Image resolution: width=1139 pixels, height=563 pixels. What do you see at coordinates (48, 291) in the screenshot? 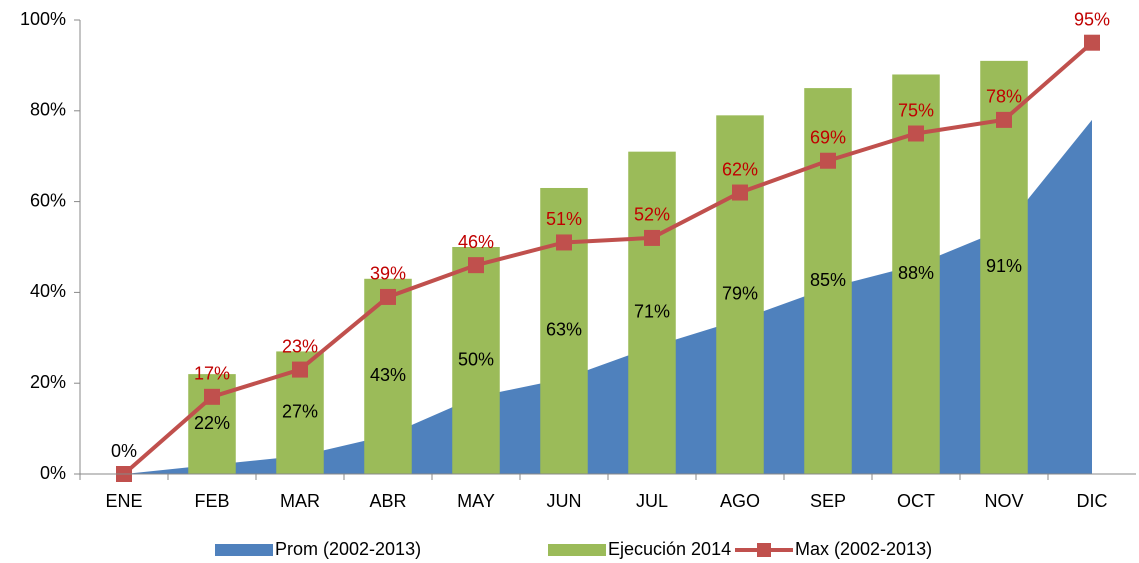
I see `y-tick-label: 40%` at bounding box center [48, 291].